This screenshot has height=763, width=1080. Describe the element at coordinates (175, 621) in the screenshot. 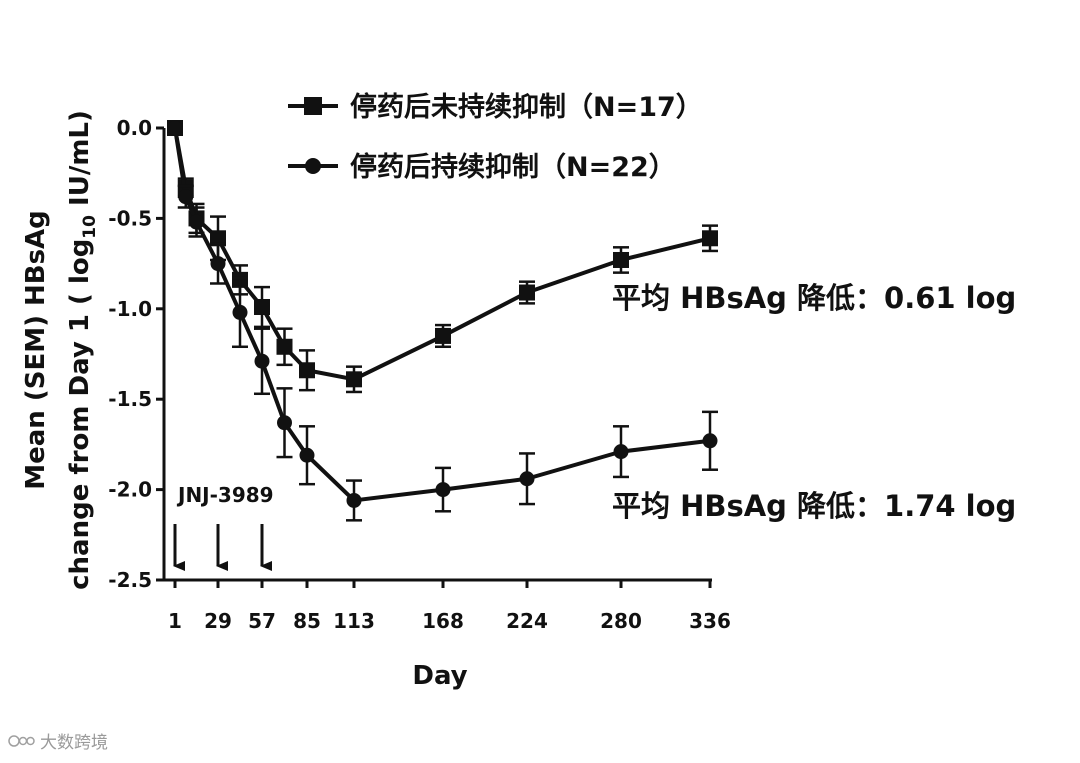

I see `x-tick-label: 1` at that location.